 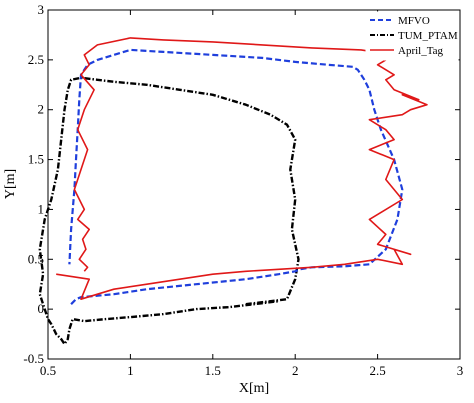 I want to click on x-tick-label: 1, so click(x=130, y=370).